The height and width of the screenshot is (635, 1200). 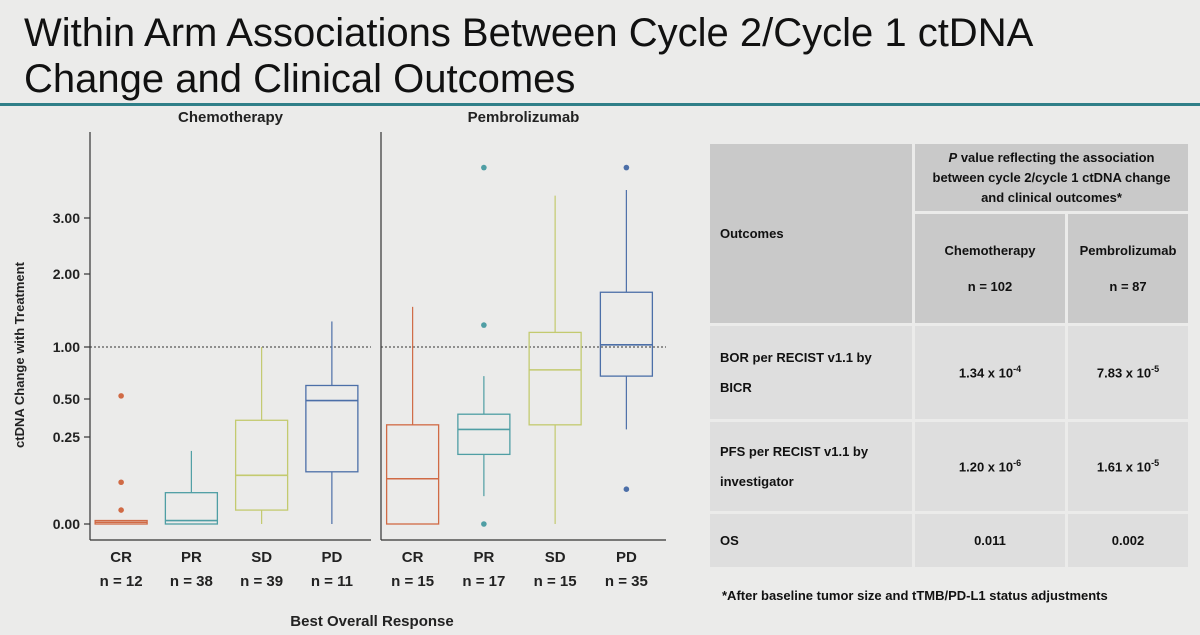 I want to click on arm-pembrolizumab-n: n = 87, so click(x=1128, y=286).